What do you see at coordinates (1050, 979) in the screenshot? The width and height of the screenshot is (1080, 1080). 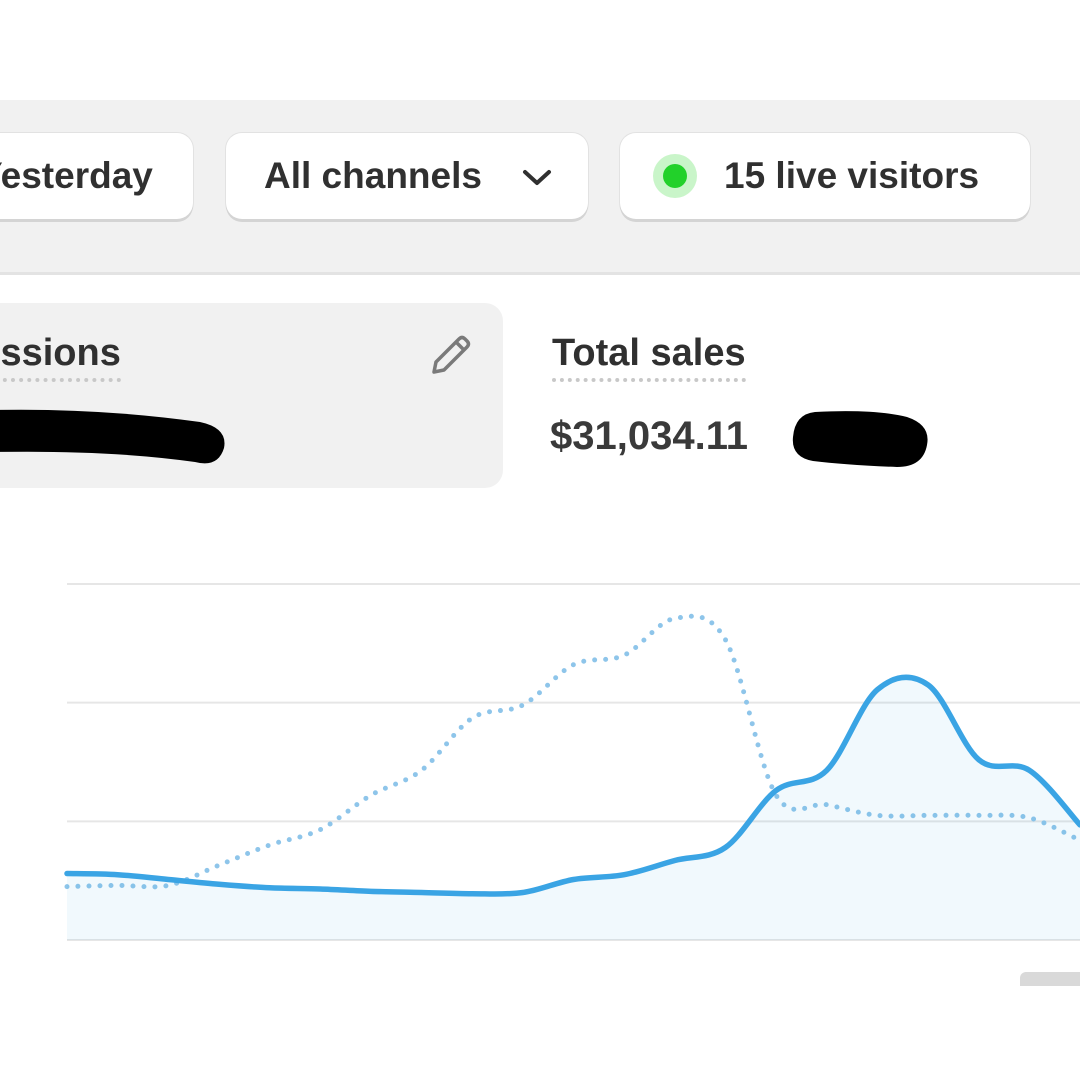 I see `scroll-handle` at bounding box center [1050, 979].